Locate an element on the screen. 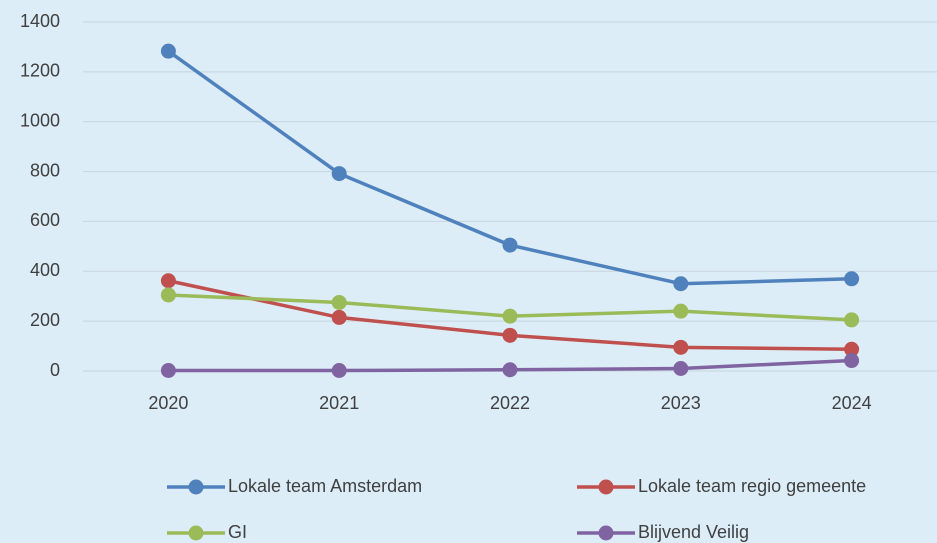 Image resolution: width=937 pixels, height=543 pixels. y-tick-label: 800 is located at coordinates (45, 170).